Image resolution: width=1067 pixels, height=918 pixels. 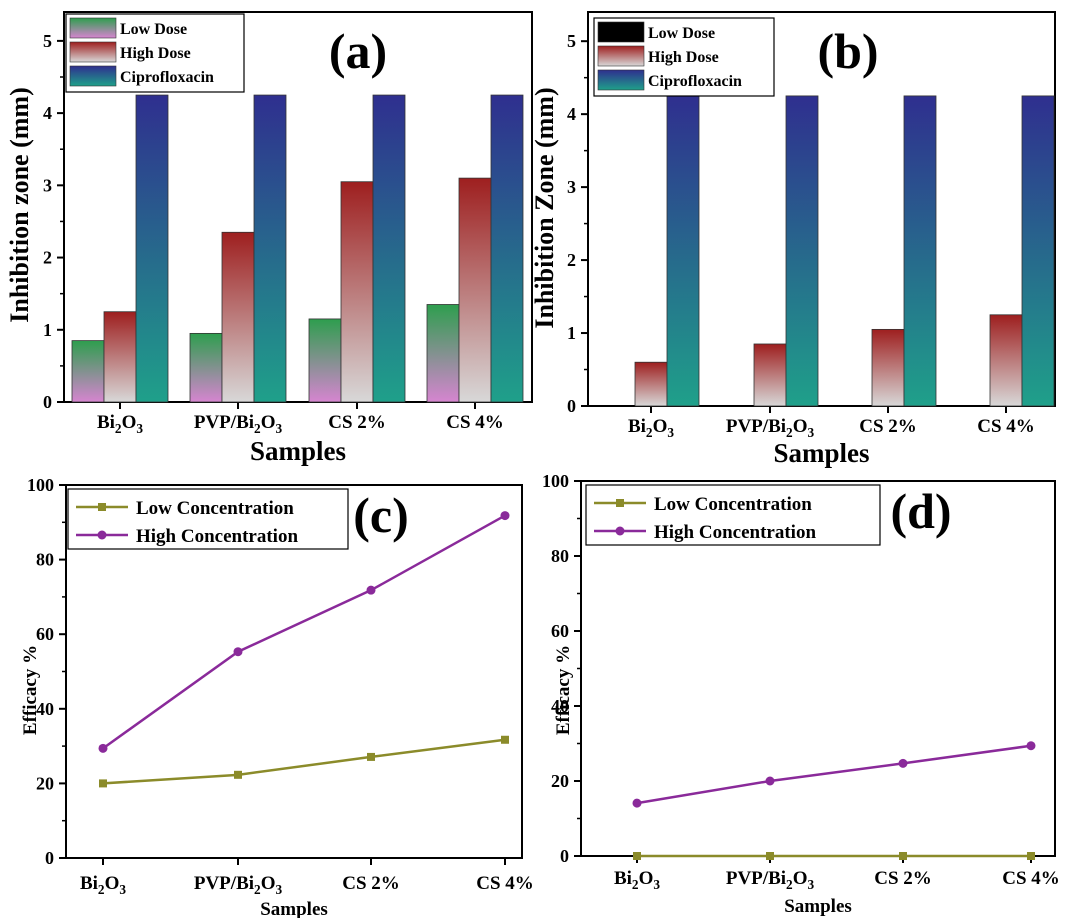 What do you see at coordinates (847, 51) in the screenshot?
I see `panel-label: (b)` at bounding box center [847, 51].